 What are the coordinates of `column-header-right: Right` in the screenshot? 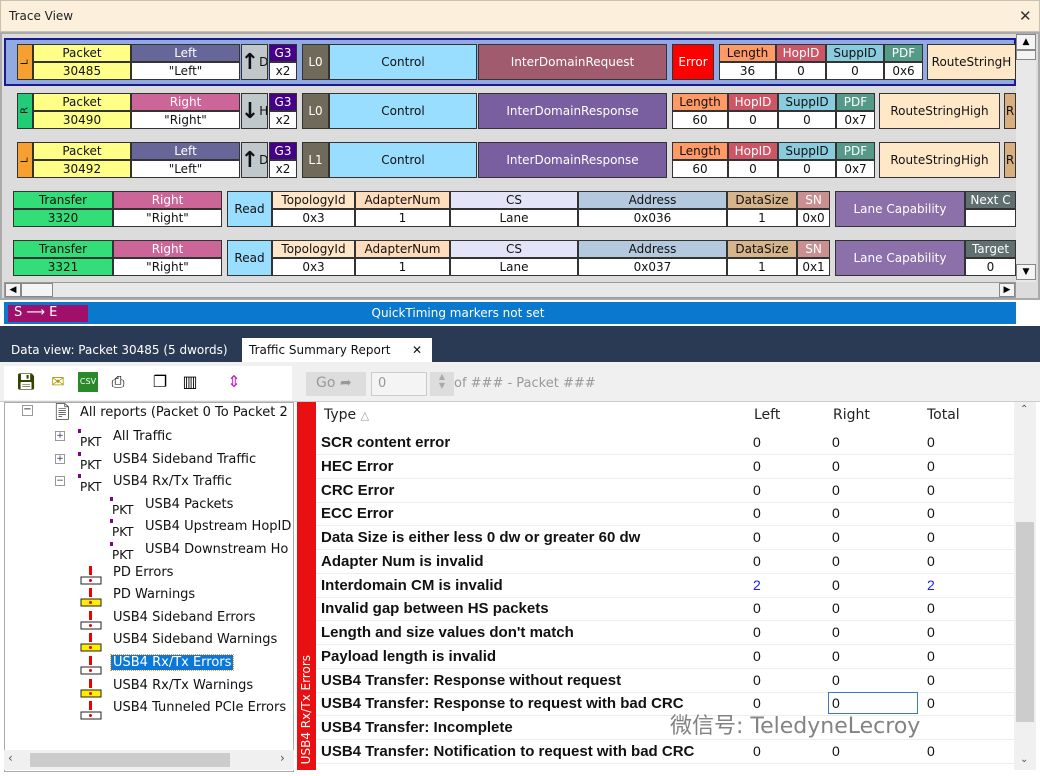 It's located at (851, 415).